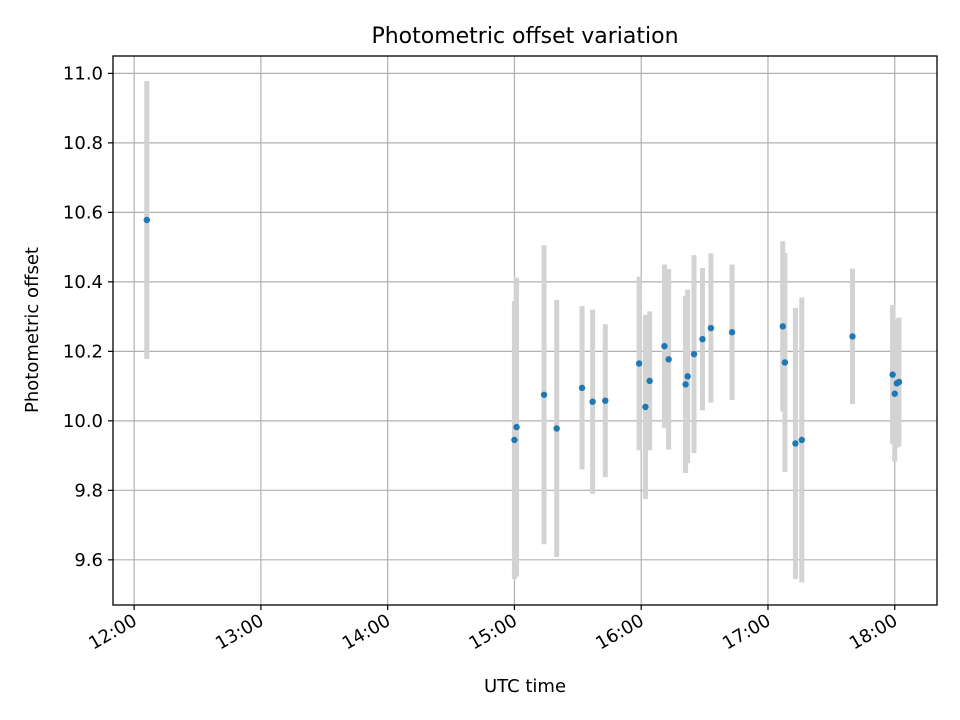 Image resolution: width=960 pixels, height=720 pixels. I want to click on chart-title: Photometric offset variation, so click(524, 36).